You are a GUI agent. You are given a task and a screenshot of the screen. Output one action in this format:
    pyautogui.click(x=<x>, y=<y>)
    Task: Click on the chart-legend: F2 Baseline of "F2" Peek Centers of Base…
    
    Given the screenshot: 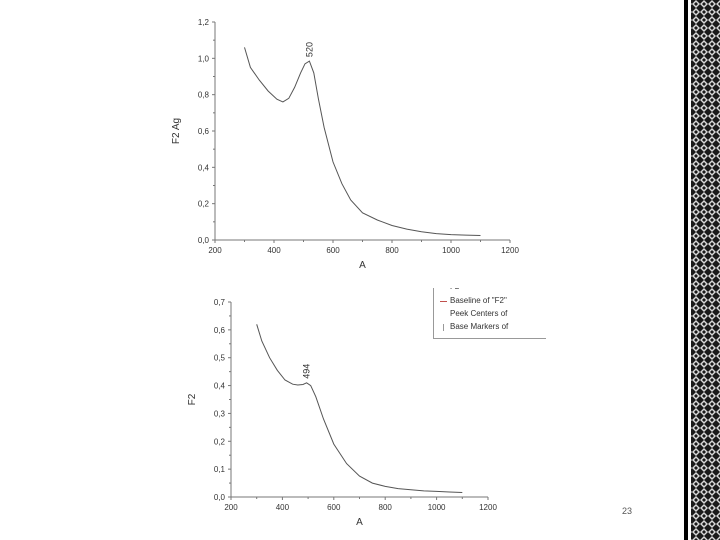 What is the action you would take?
    pyautogui.click(x=489, y=313)
    